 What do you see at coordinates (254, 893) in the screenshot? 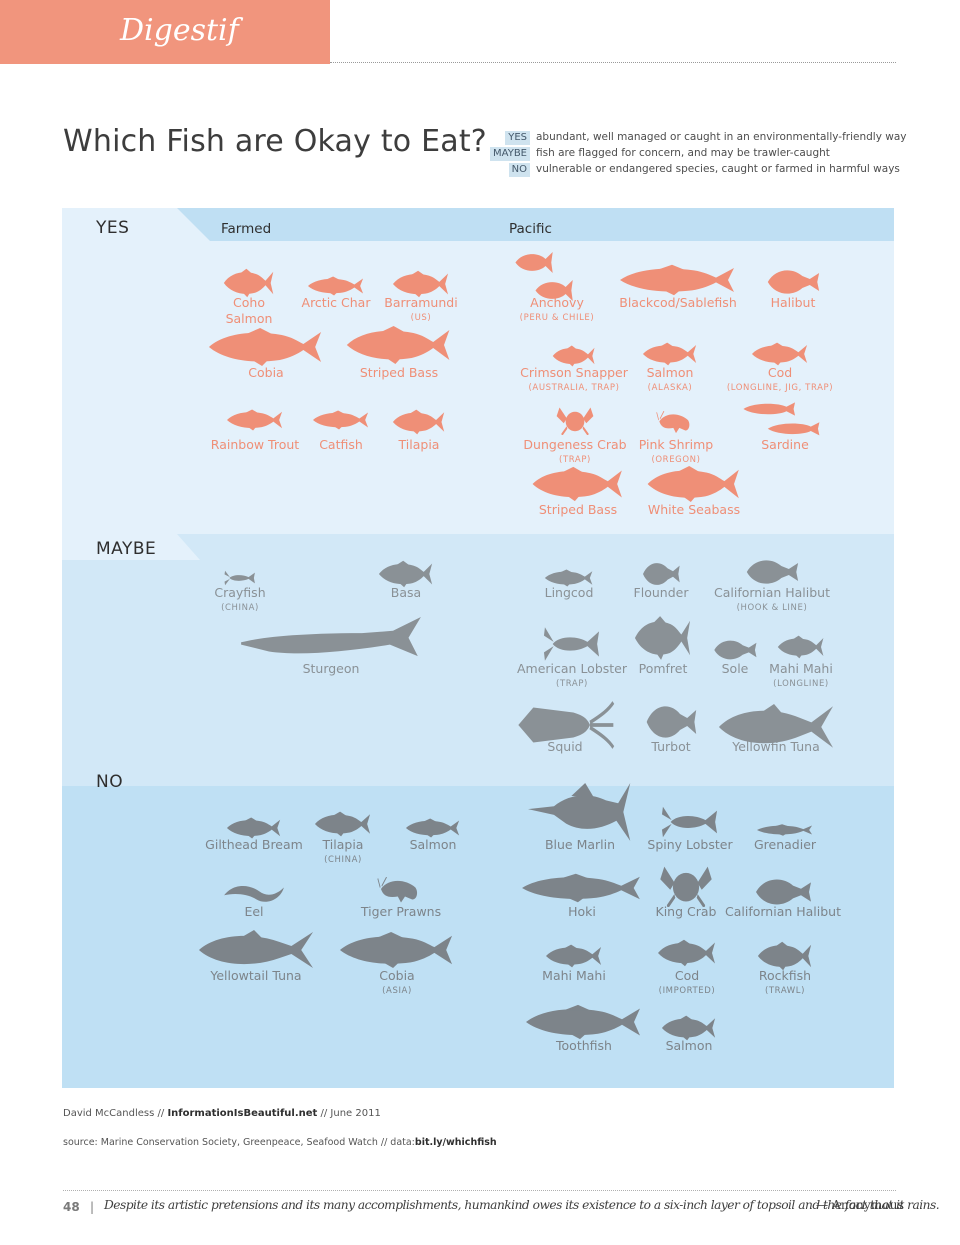
I see `eel-icon` at bounding box center [254, 893].